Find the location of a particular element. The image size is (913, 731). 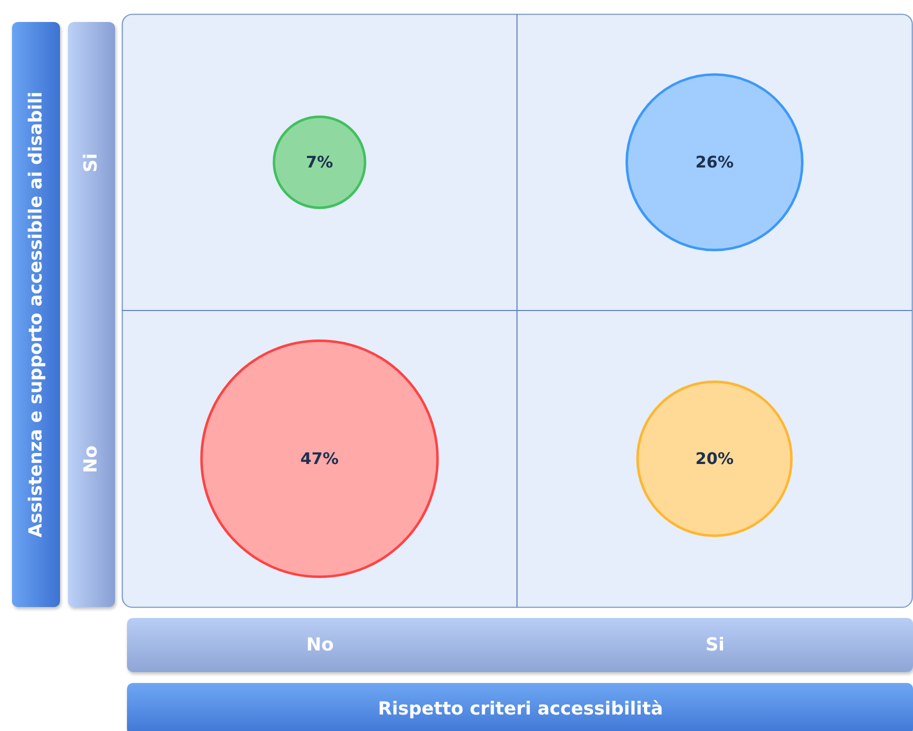

text: Rispetto criteri accessibilità is located at coordinates (520, 709).